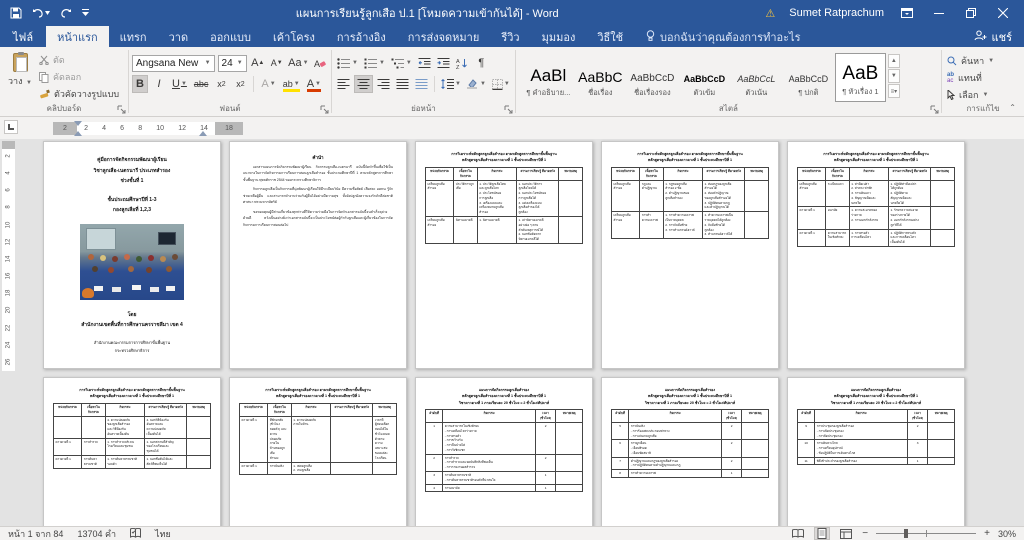 Image resolution: width=1024 pixels, height=540 pixels. What do you see at coordinates (971, 13) in the screenshot?
I see `restore-button` at bounding box center [971, 13].